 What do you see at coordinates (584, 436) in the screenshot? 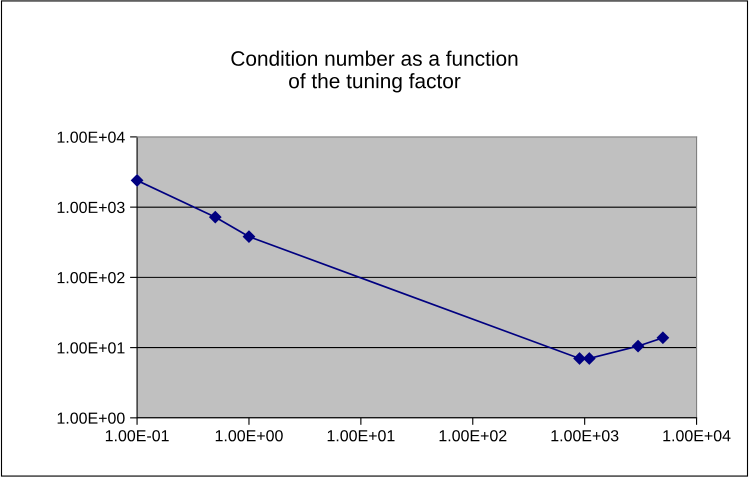
I see `x-tick-label: 1.00E+03` at bounding box center [584, 436].